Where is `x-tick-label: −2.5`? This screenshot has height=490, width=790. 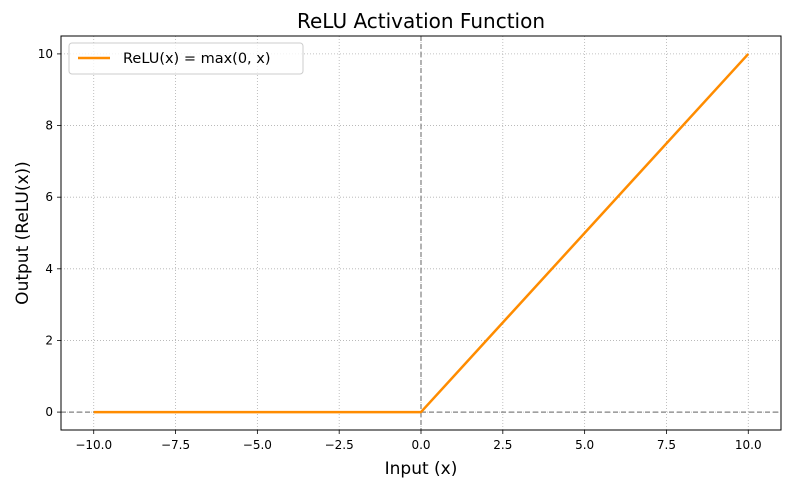
x-tick-label: −2.5 is located at coordinates (339, 445).